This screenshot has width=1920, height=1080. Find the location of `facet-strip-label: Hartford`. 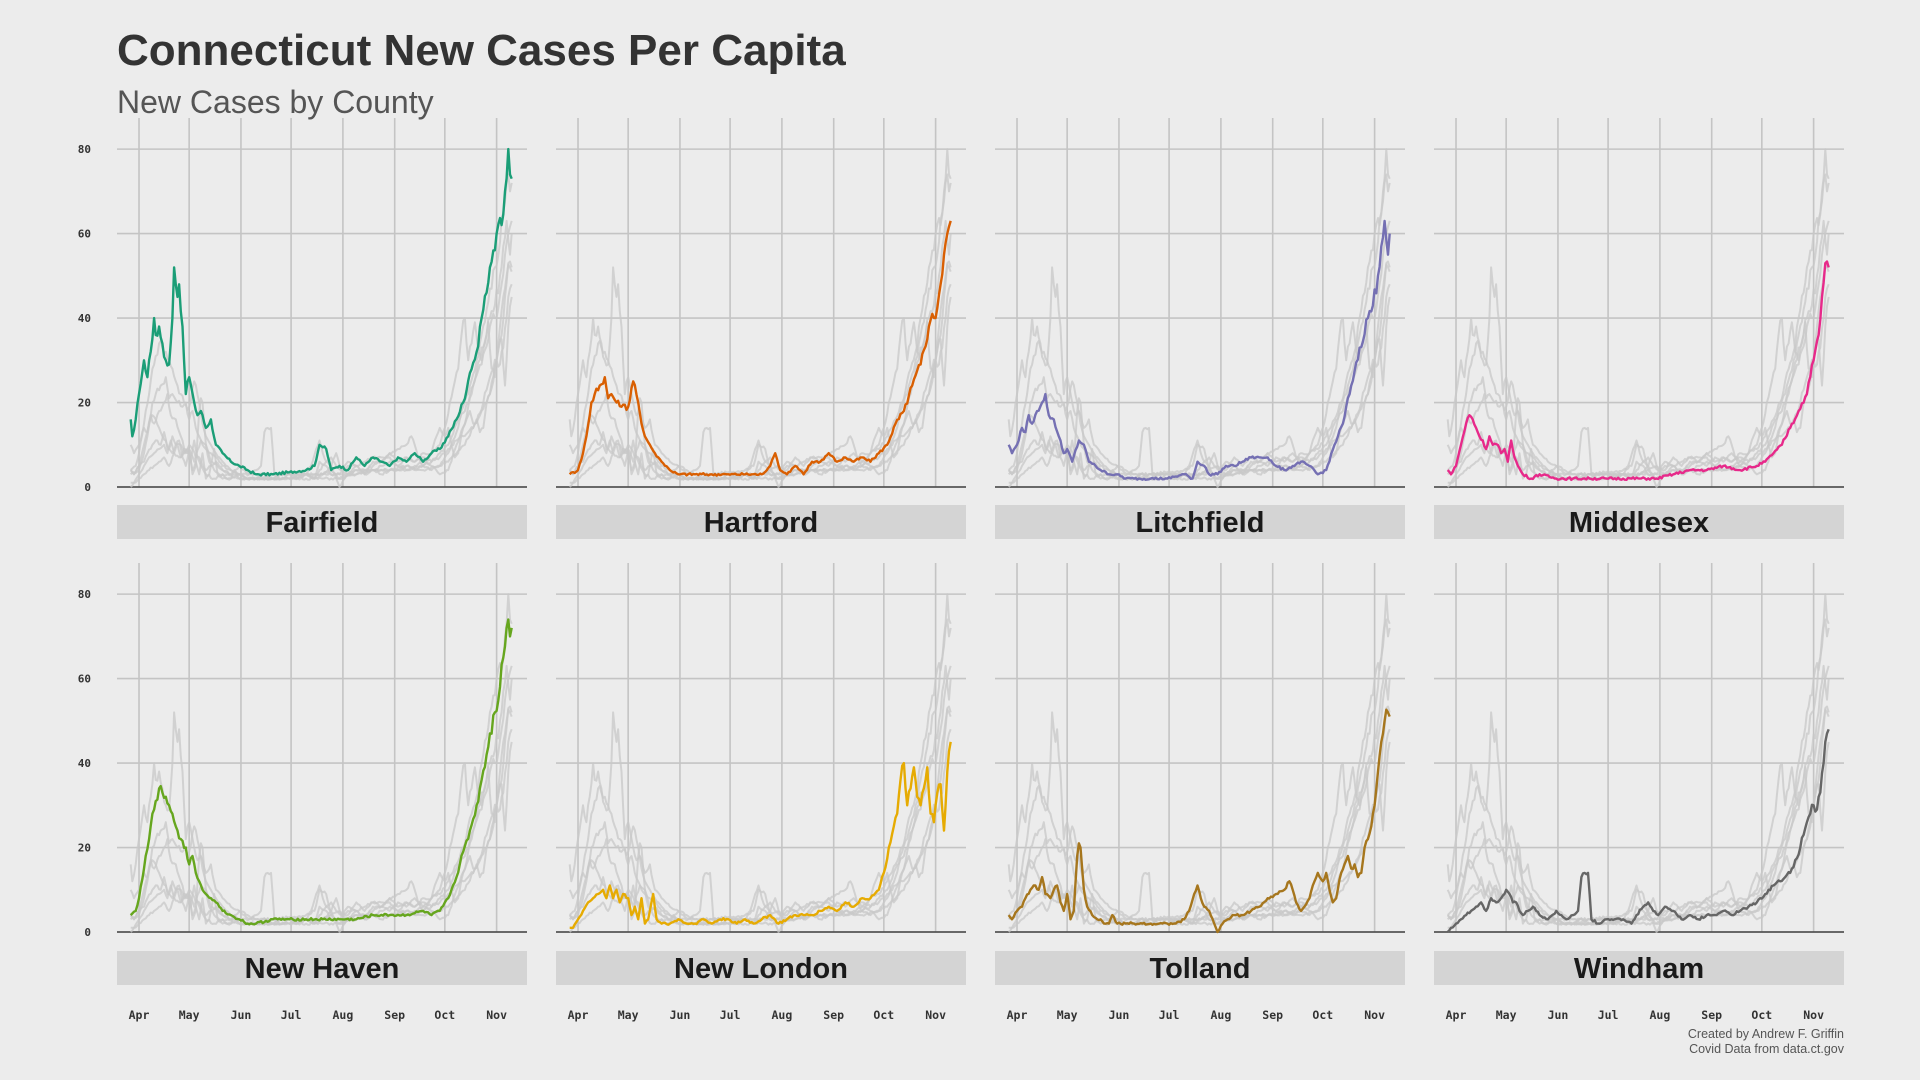

facet-strip-label: Hartford is located at coordinates (761, 523).